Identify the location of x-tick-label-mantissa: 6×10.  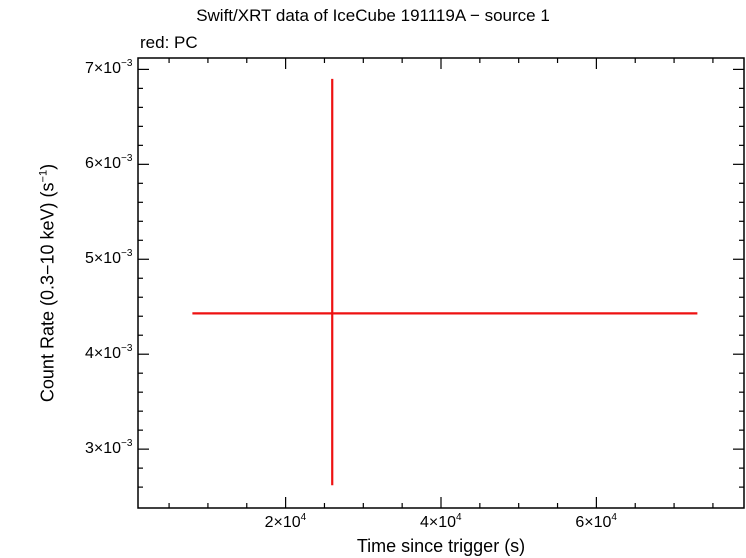
(593, 522).